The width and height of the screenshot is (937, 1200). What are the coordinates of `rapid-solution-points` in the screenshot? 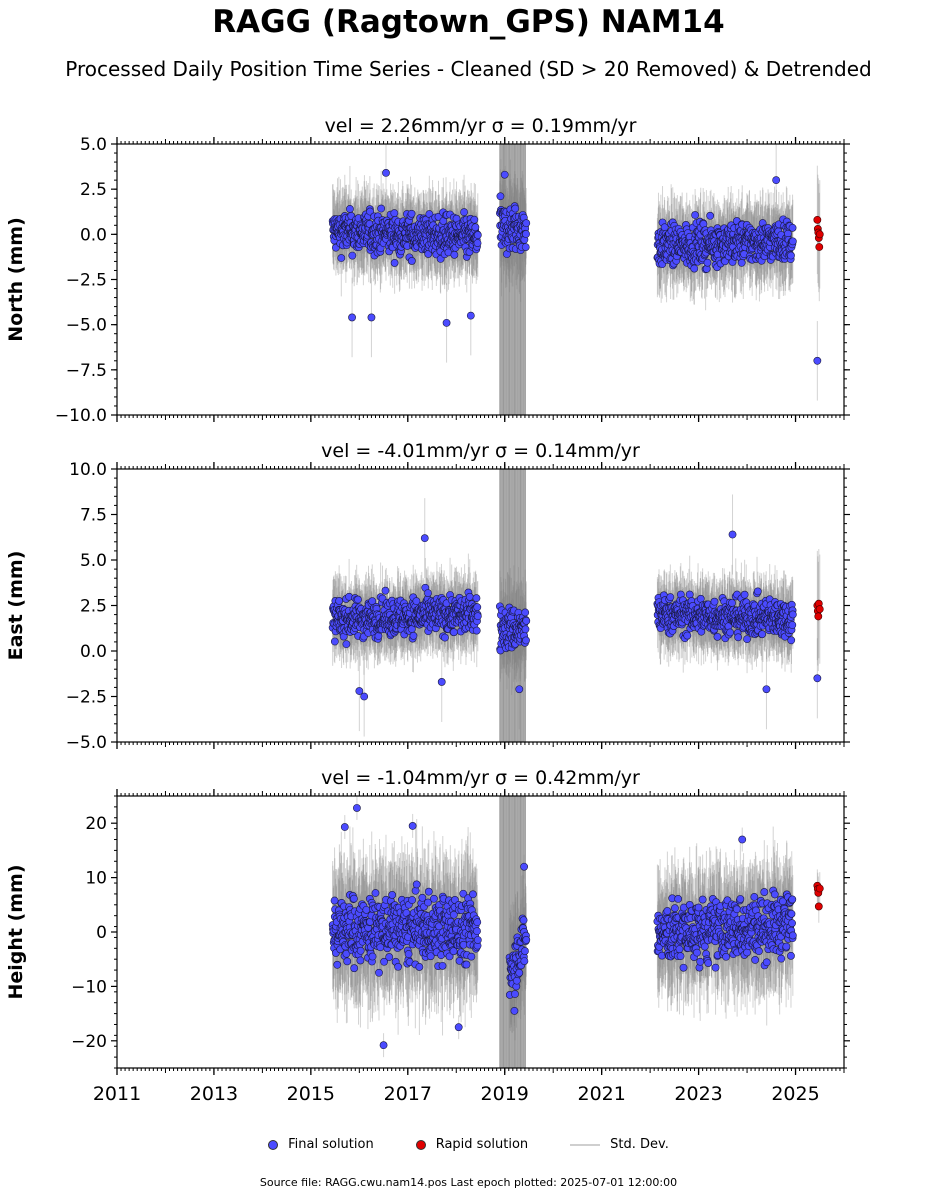 It's located at (818, 233).